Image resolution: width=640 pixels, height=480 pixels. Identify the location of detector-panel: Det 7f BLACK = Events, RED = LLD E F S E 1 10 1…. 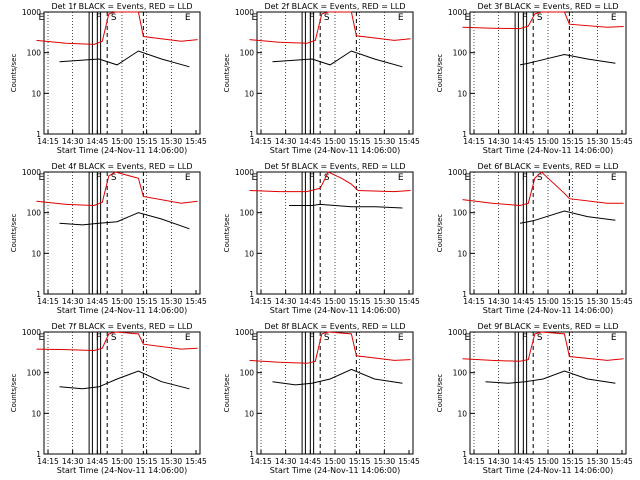
(108, 398).